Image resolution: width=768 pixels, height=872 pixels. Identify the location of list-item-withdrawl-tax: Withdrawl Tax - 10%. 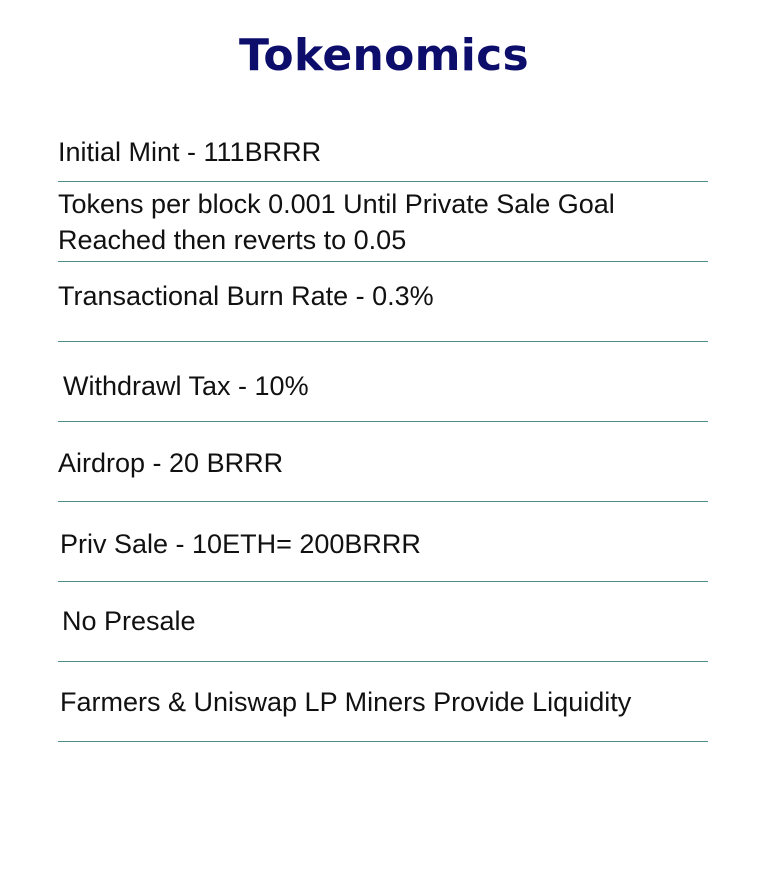
(186, 386).